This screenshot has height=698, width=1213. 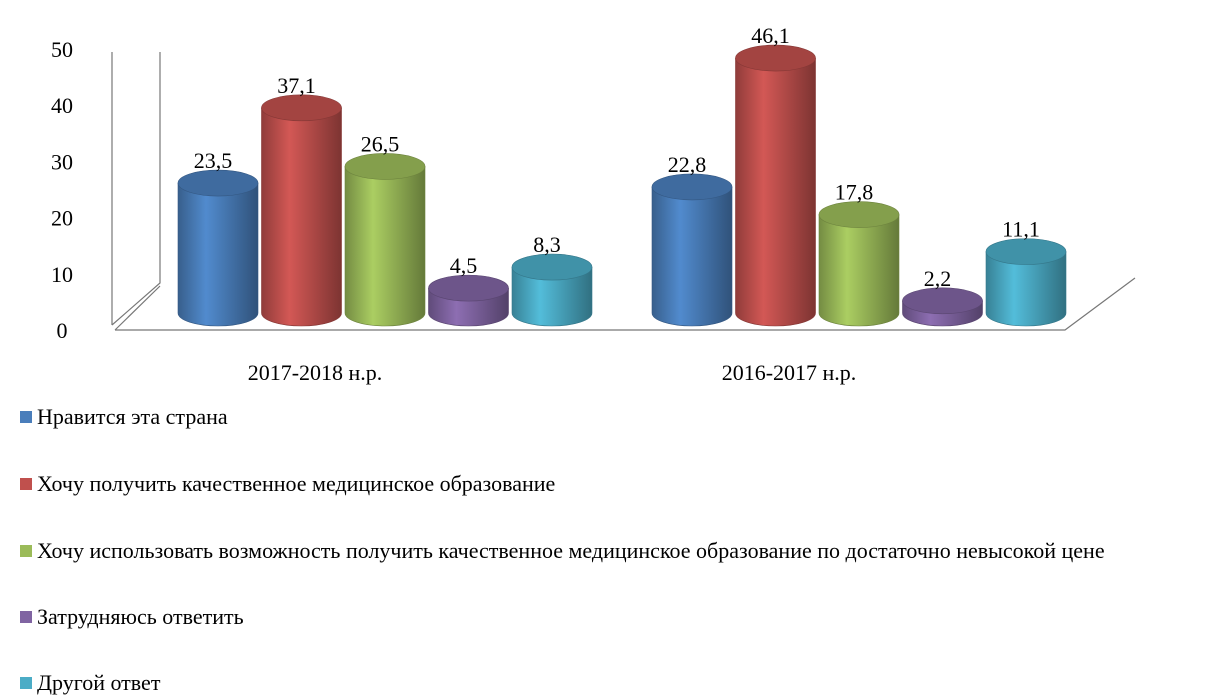 I want to click on data-label: 11,1, so click(x=1021, y=229).